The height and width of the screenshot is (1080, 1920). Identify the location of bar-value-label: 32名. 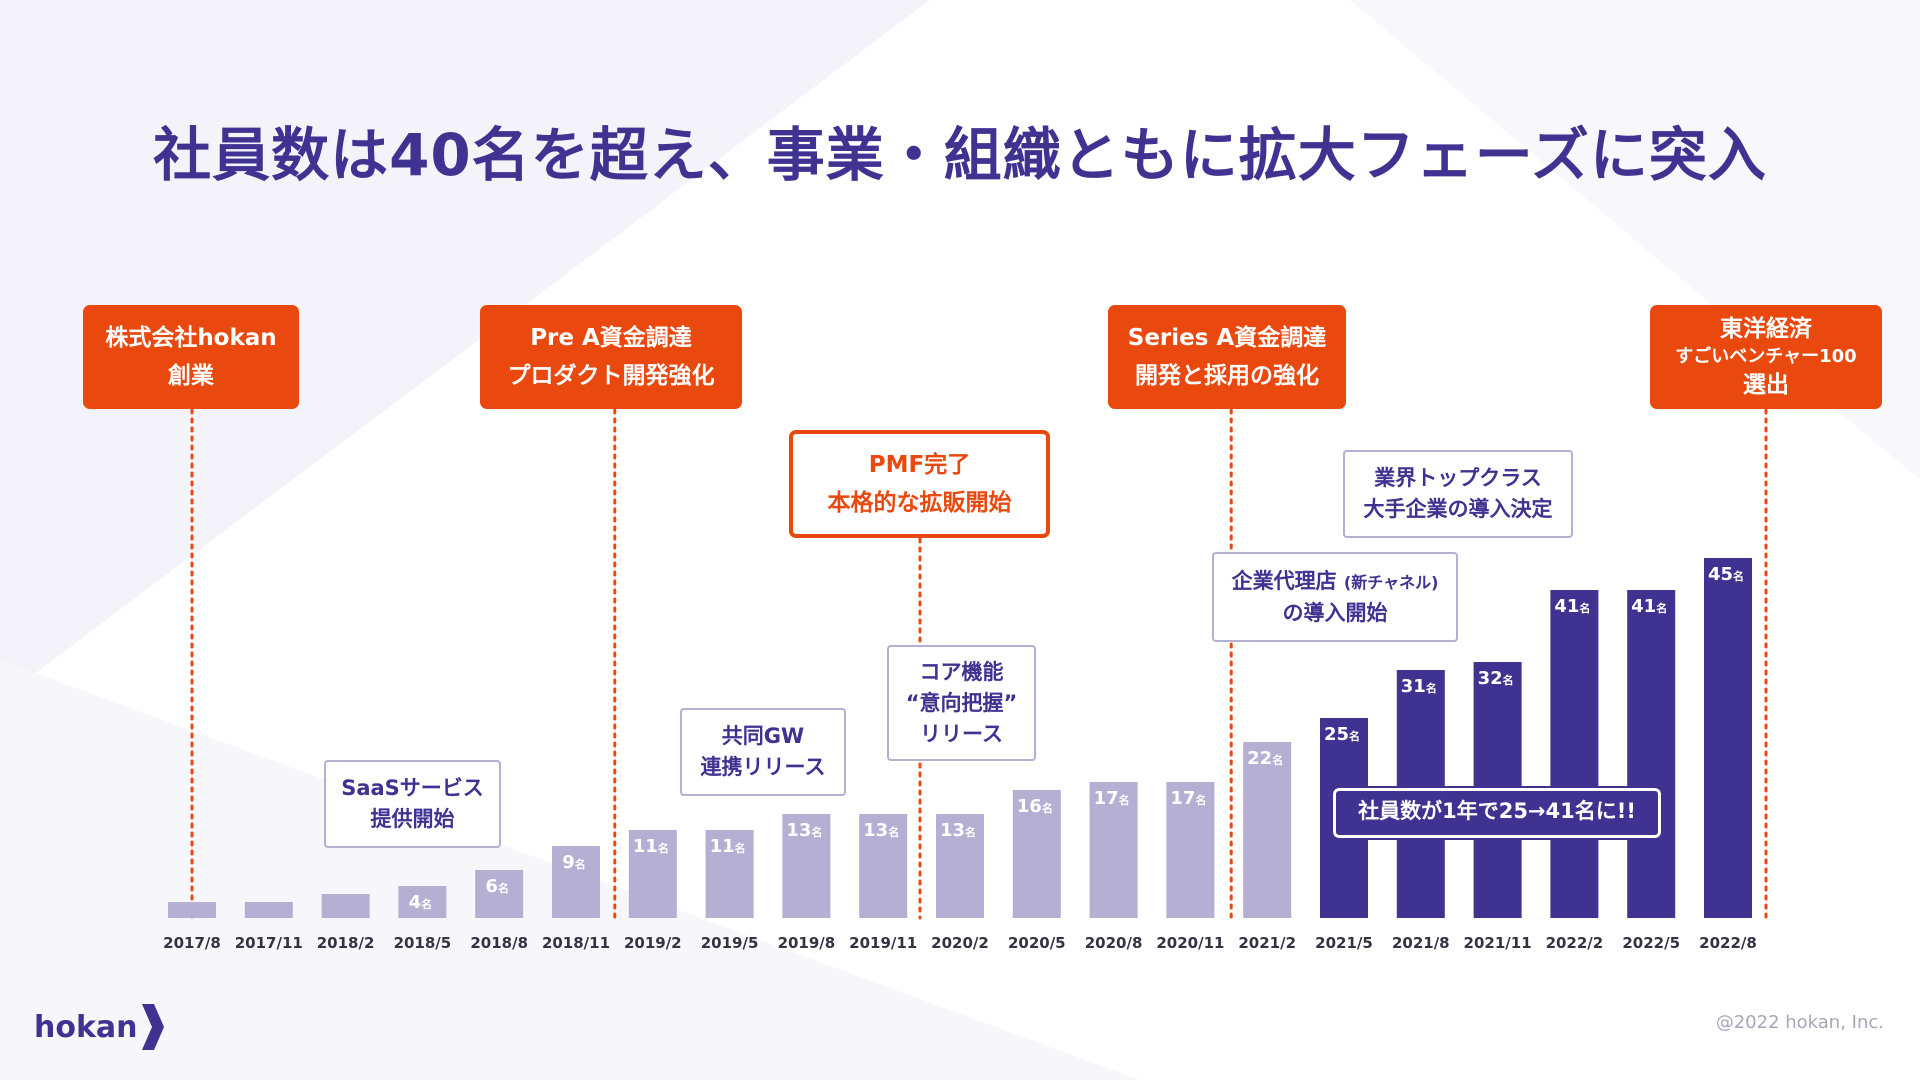
(1496, 678).